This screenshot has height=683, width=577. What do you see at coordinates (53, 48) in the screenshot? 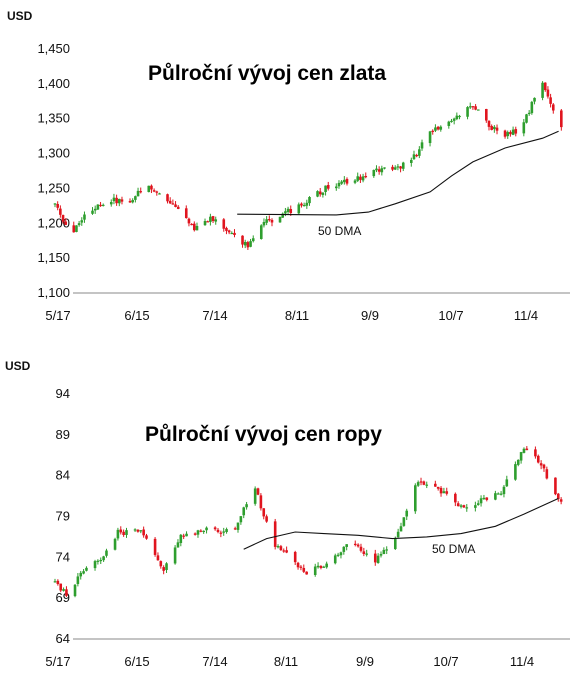
I see `y-tick-label: 1,450` at bounding box center [53, 48].